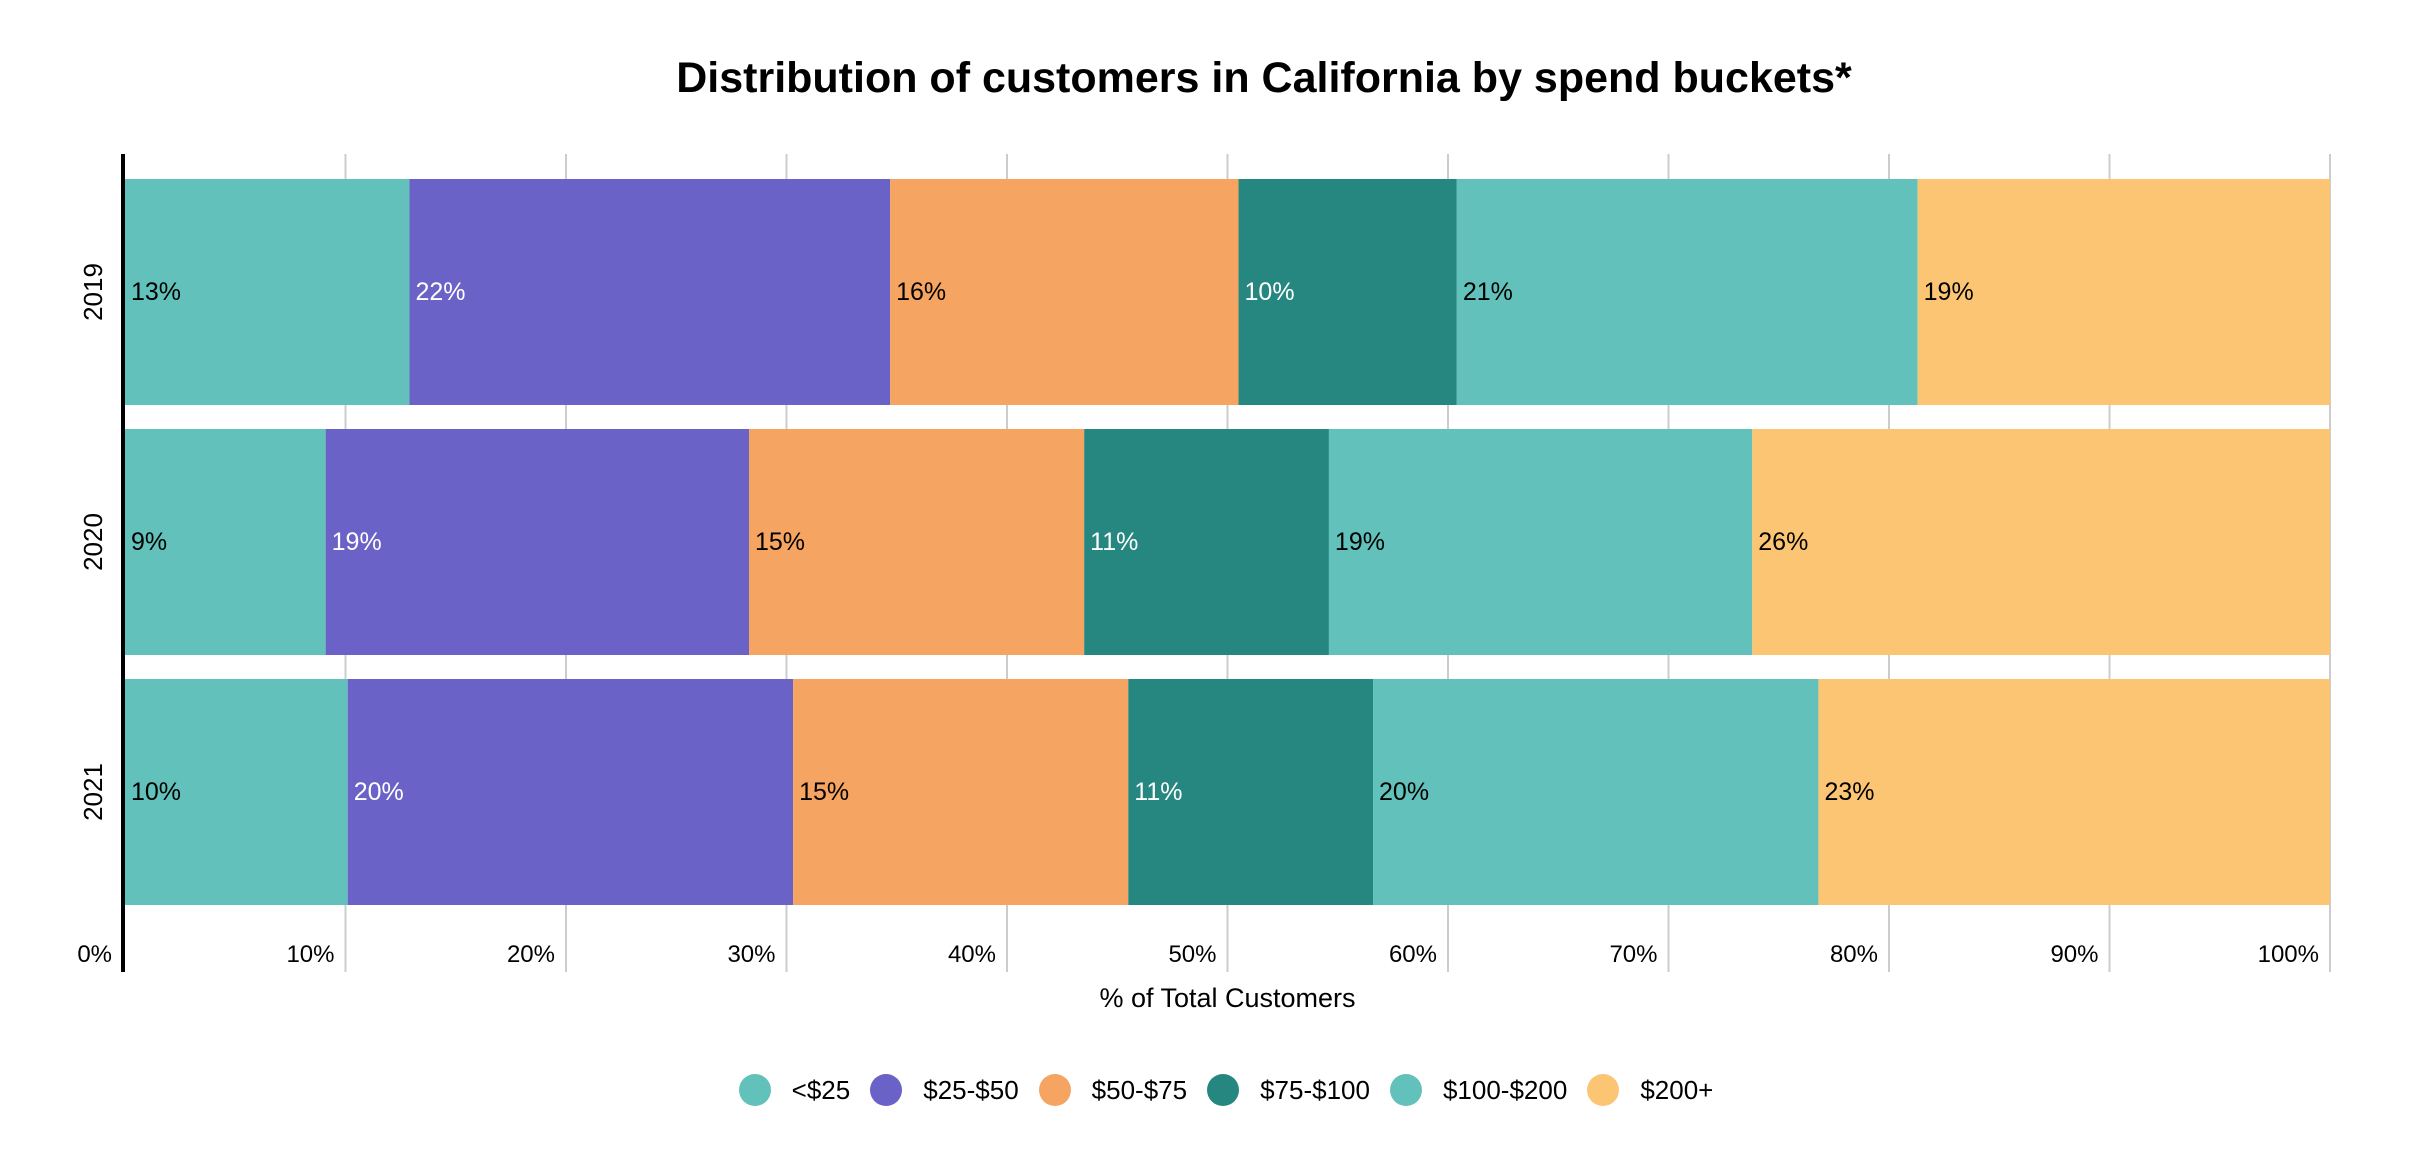 The image size is (2410, 1154). Describe the element at coordinates (1315, 1090) in the screenshot. I see `legend-label: $75-$100` at that location.